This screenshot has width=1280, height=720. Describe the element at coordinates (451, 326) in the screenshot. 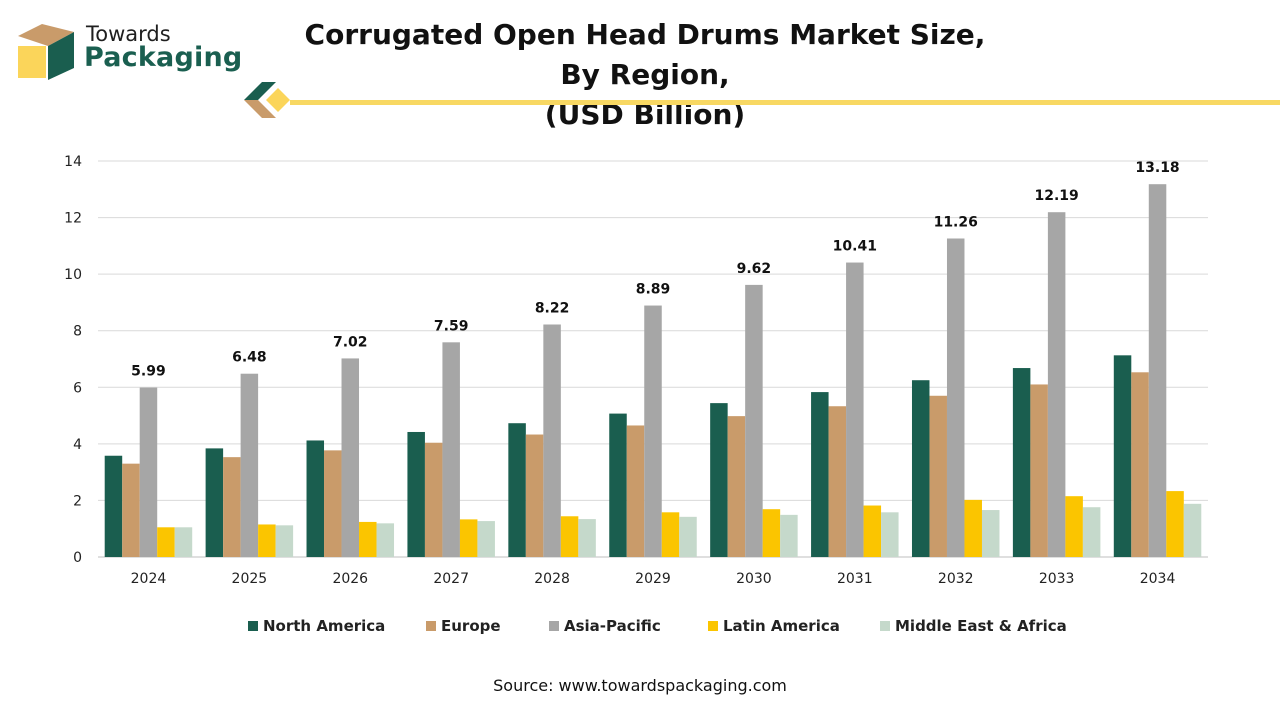

I see `data-label: 7.59` at that location.